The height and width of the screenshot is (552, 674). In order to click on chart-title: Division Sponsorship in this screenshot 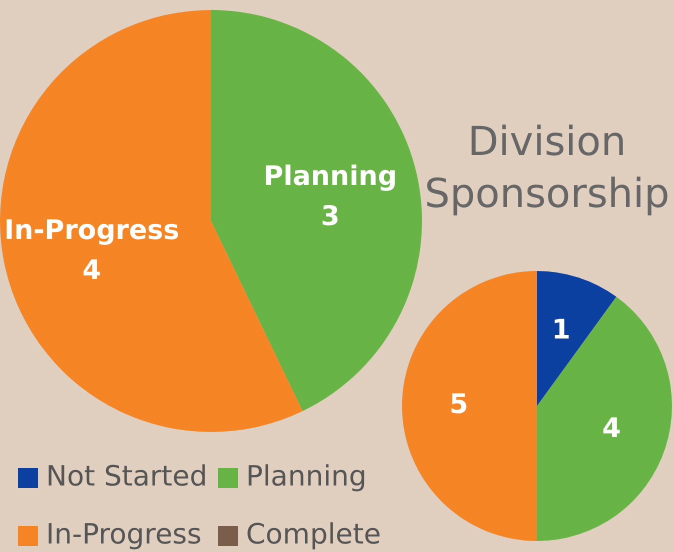, I will do `click(547, 168)`.